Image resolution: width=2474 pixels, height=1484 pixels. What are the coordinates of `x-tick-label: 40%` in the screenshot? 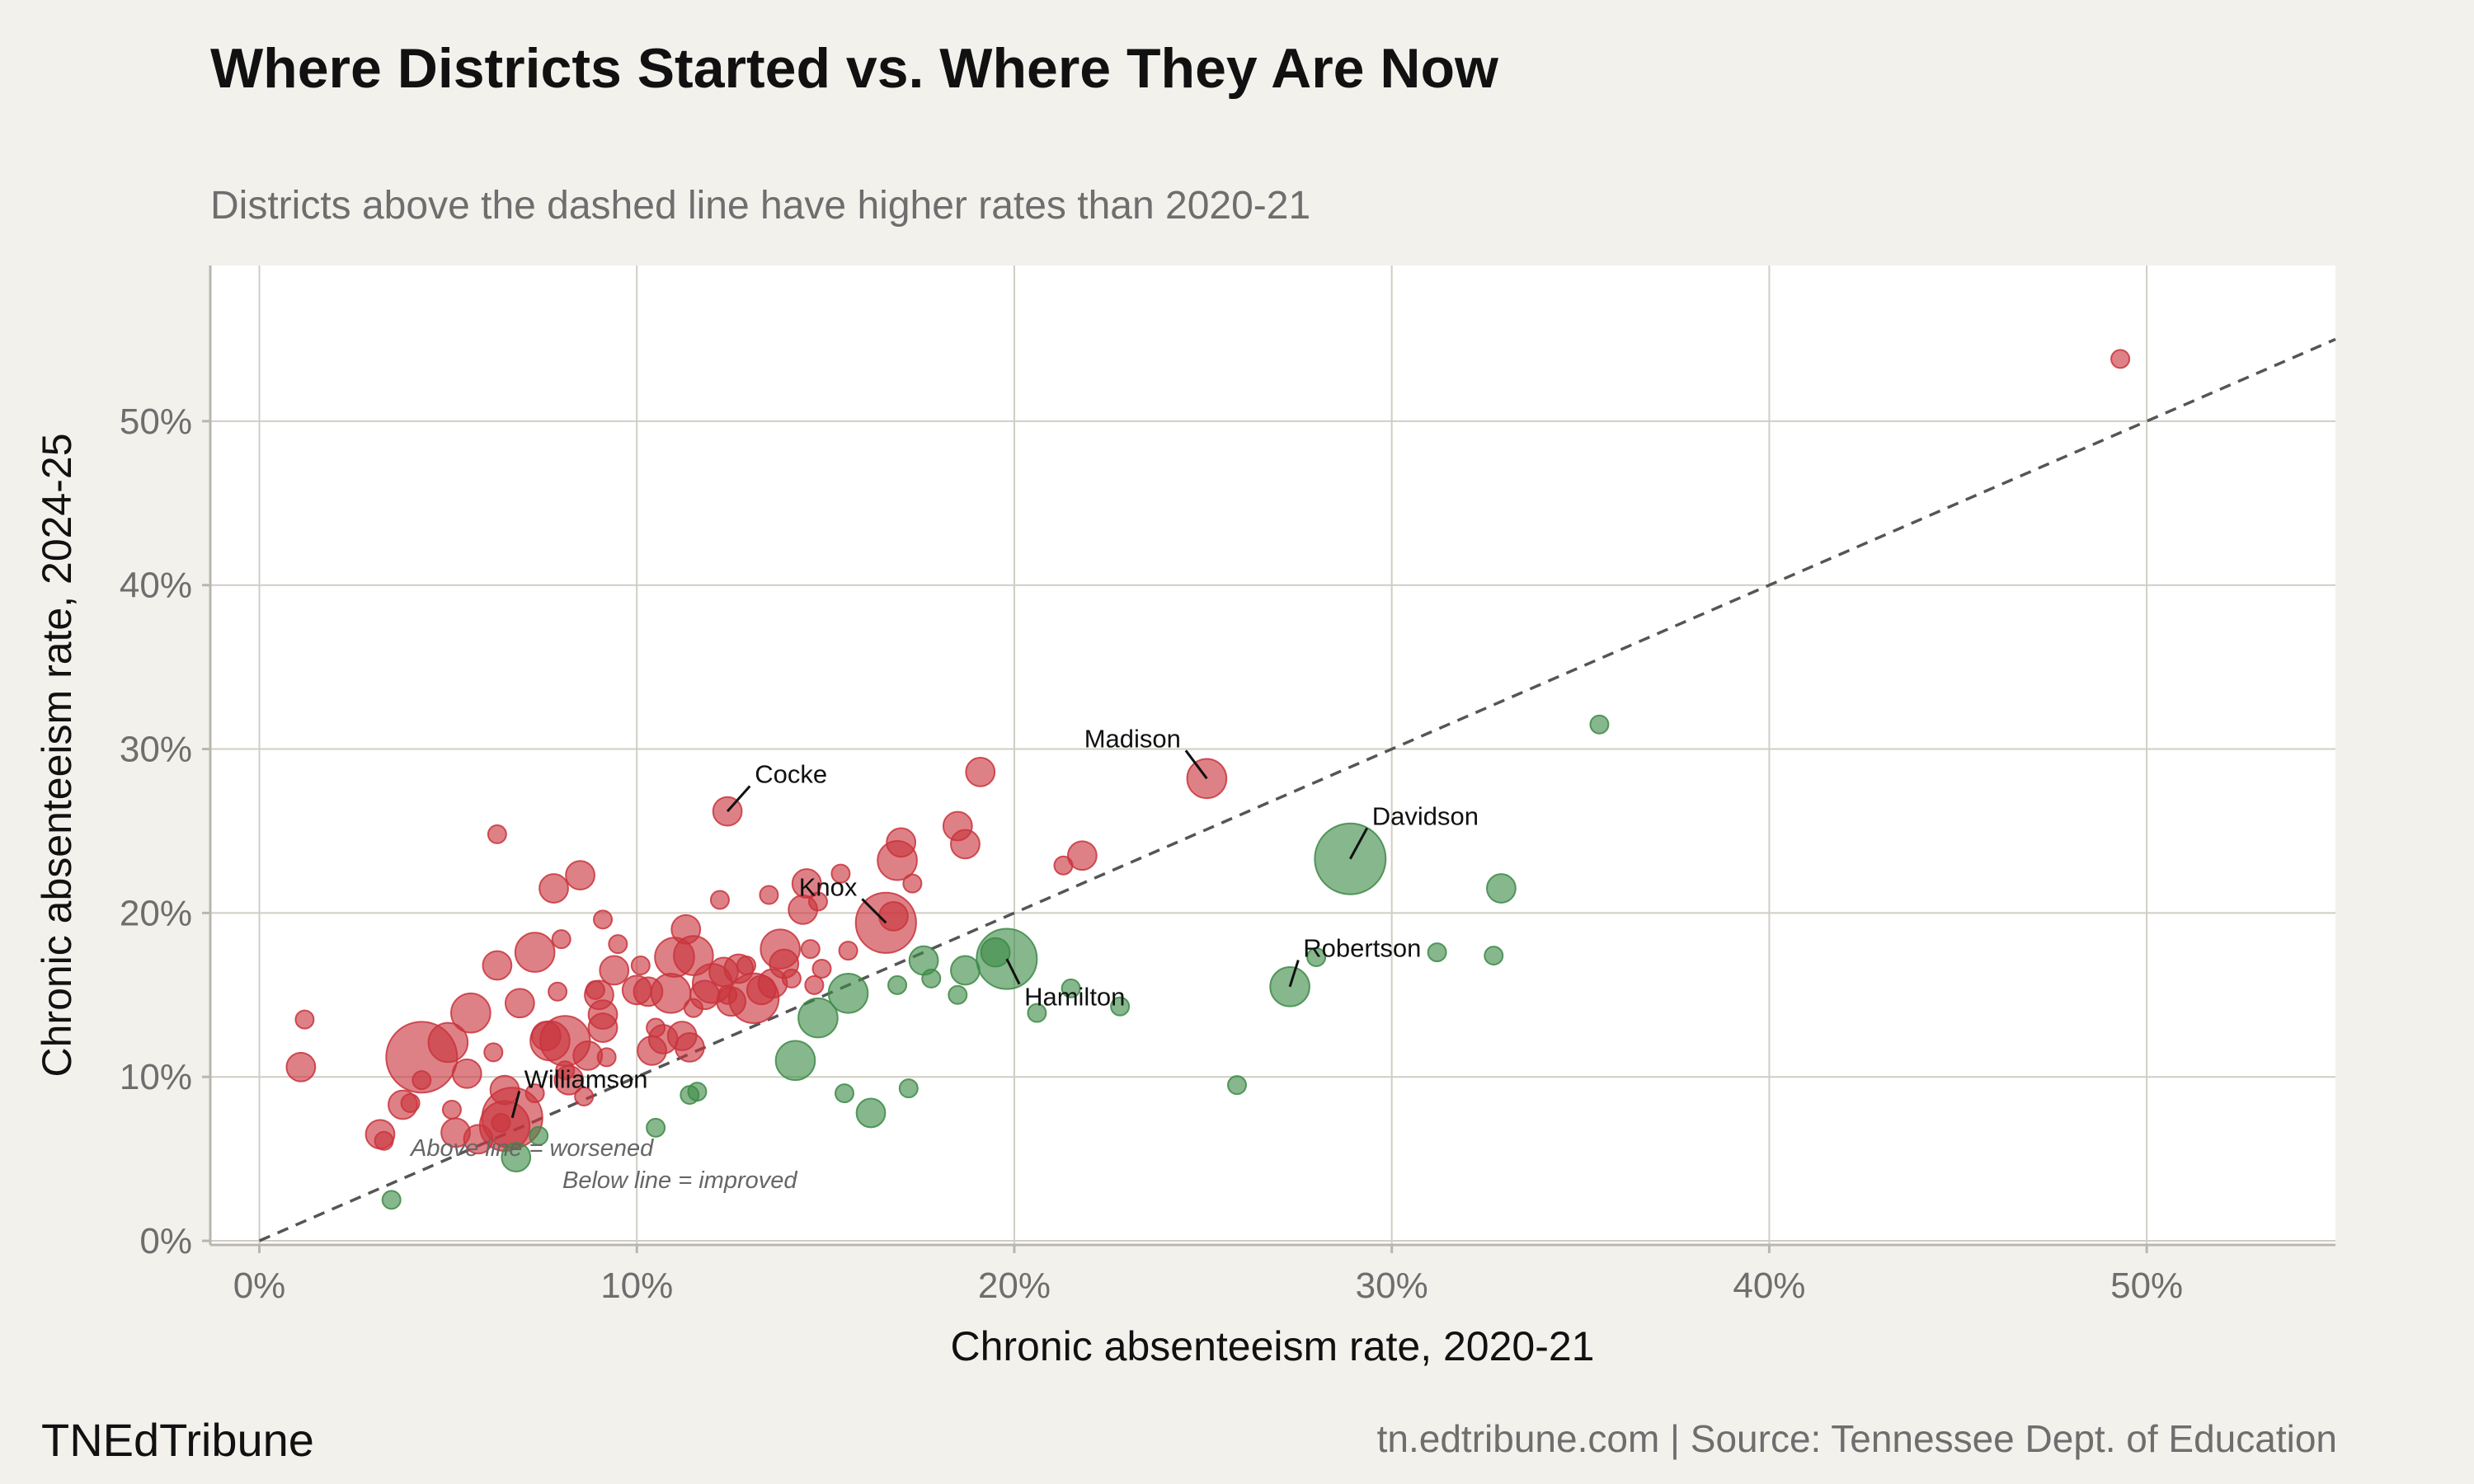 It's located at (1769, 1286).